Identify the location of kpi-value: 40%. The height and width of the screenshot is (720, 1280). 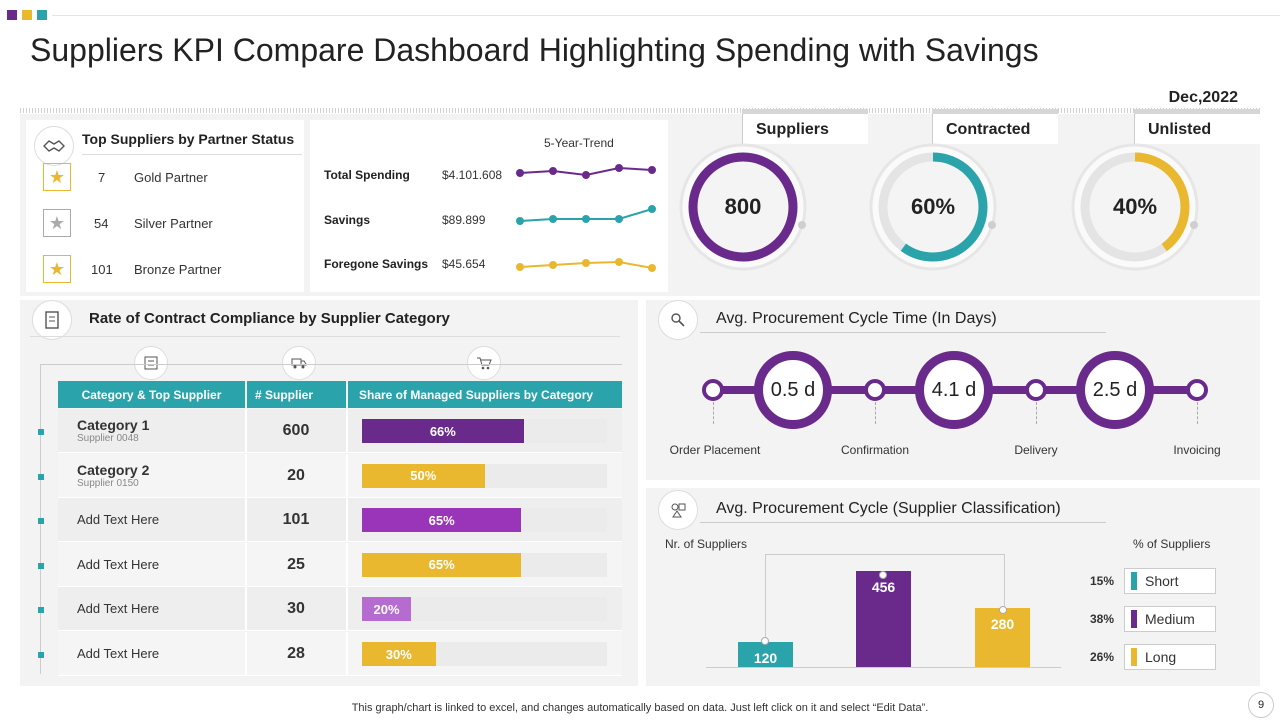
(1135, 206).